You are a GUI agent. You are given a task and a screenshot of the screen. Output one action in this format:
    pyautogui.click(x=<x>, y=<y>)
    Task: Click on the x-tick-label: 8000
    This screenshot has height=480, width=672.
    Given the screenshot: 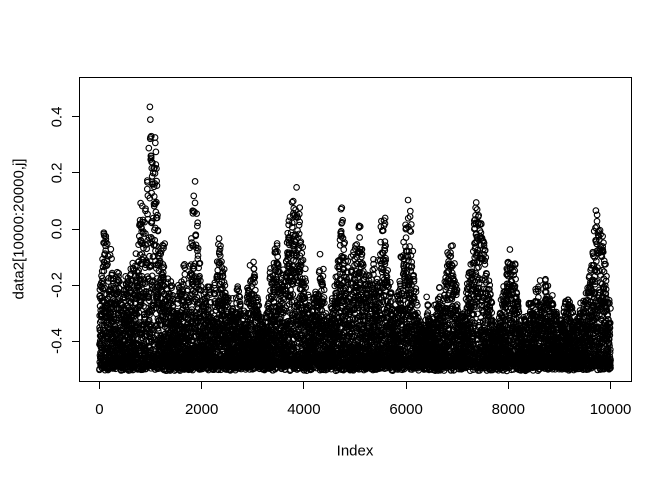 What is the action you would take?
    pyautogui.click(x=508, y=409)
    